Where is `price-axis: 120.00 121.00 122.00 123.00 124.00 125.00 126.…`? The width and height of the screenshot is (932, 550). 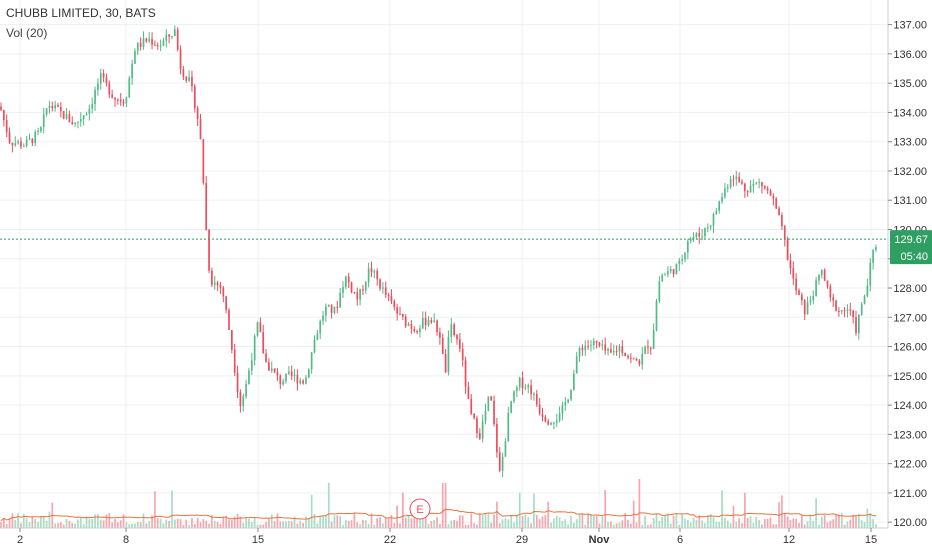
price-axis: 120.00 121.00 122.00 123.00 124.00 125.00 126.… is located at coordinates (907, 275).